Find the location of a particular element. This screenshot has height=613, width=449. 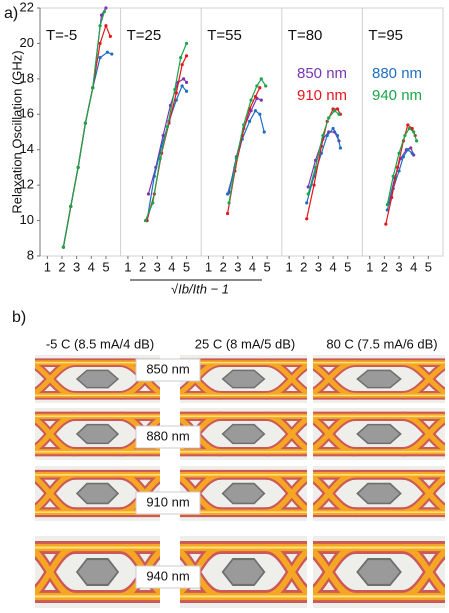

panel-title: T=55 is located at coordinates (224, 35).